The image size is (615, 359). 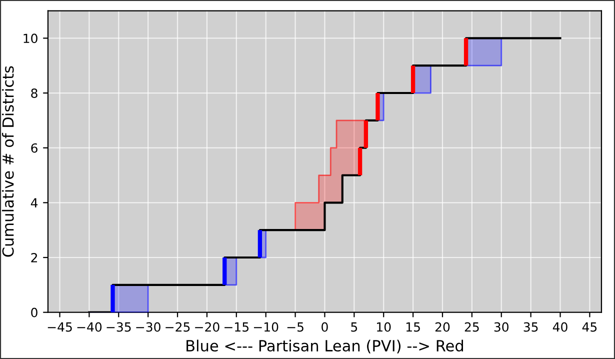 What do you see at coordinates (442, 327) in the screenshot?
I see `x-tick-label: 20` at bounding box center [442, 327].